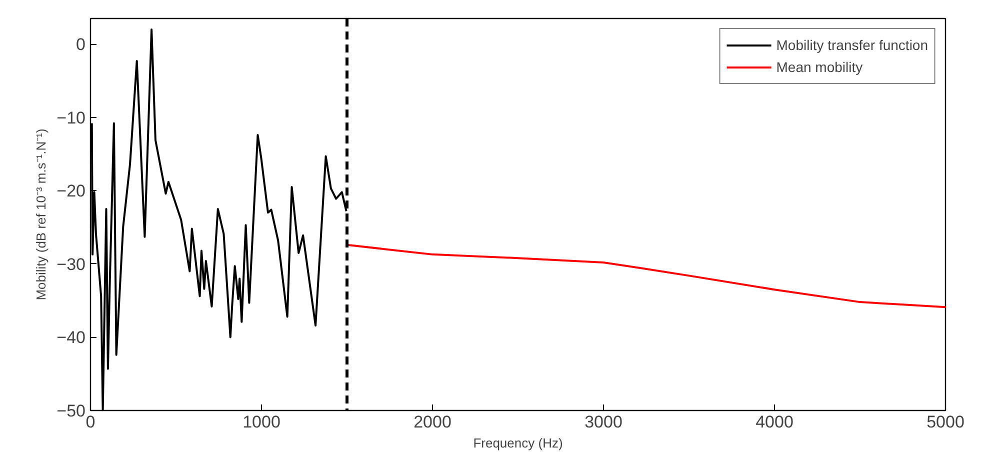 The width and height of the screenshot is (981, 469). Describe the element at coordinates (603, 422) in the screenshot. I see `x-tick-label: 3000` at that location.